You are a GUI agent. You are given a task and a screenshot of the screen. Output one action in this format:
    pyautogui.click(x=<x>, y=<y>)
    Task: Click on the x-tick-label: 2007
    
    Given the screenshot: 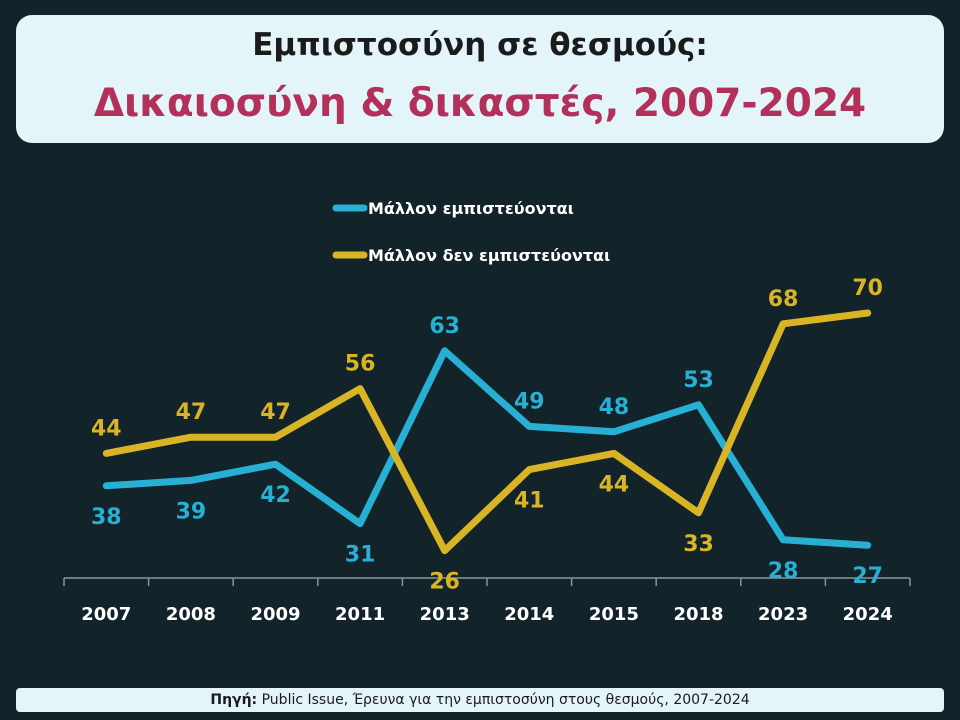 What is the action you would take?
    pyautogui.click(x=106, y=614)
    